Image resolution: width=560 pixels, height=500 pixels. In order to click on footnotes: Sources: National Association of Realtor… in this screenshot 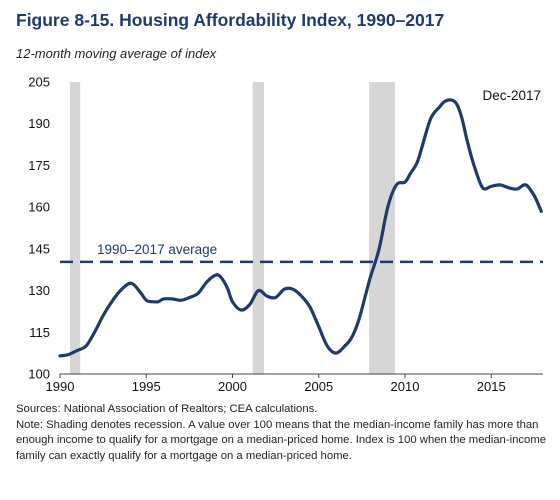, I will do `click(282, 433)`.